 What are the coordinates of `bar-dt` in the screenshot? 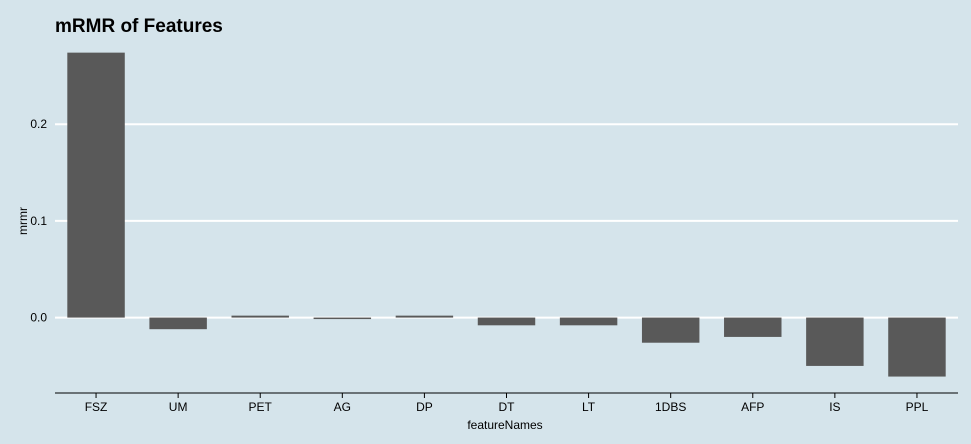 It's located at (506, 321).